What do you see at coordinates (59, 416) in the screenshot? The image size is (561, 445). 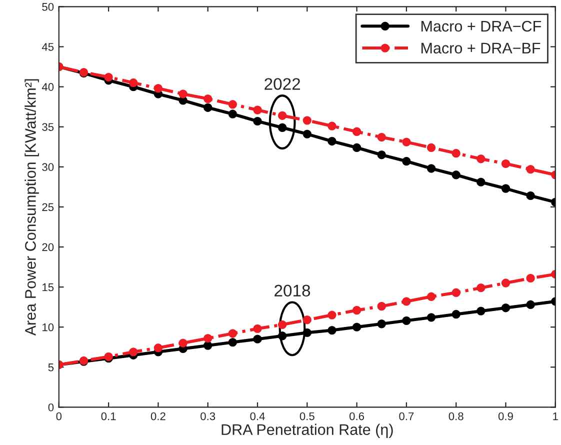 I see `x-tick-label: 0` at bounding box center [59, 416].